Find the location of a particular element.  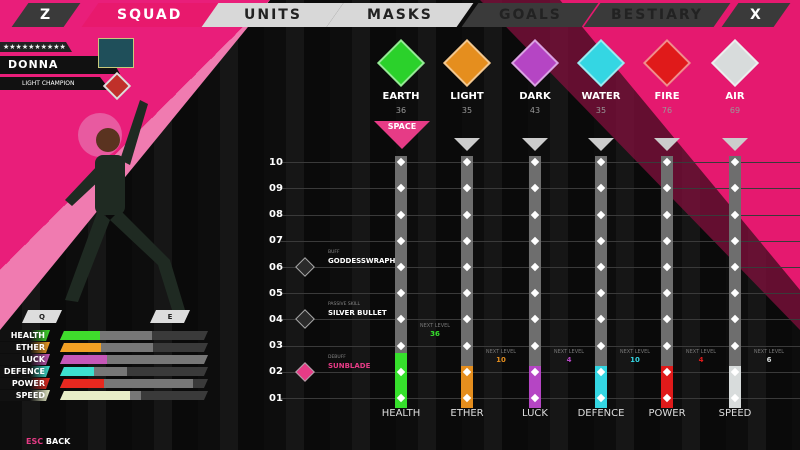

stat-bar-luck is located at coordinates (134, 359).